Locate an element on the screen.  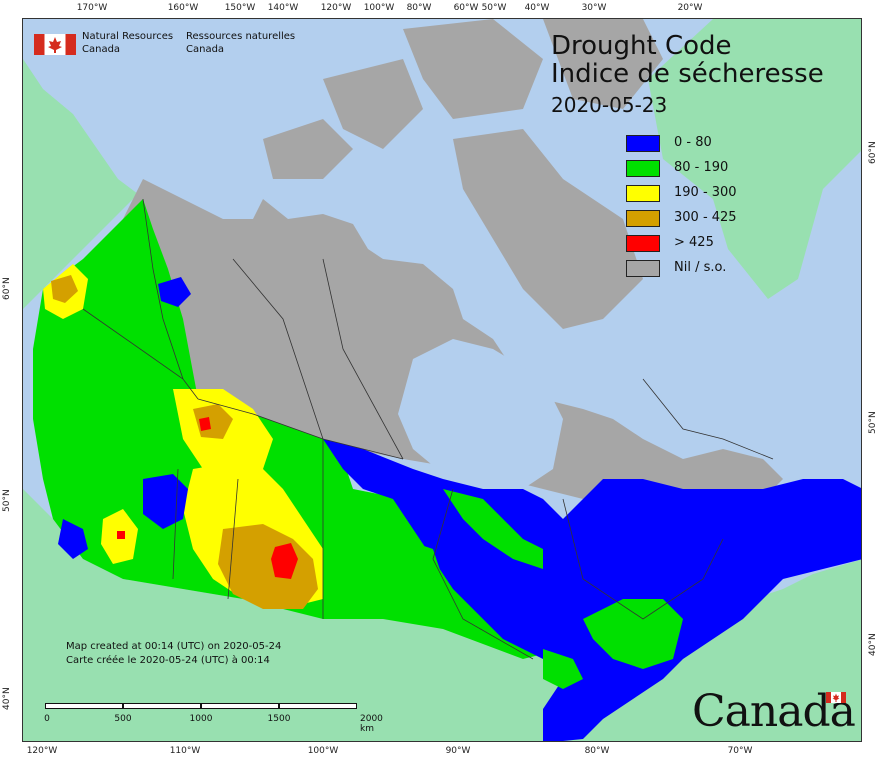
top-tick-label: 50°W is located at coordinates (494, 8).